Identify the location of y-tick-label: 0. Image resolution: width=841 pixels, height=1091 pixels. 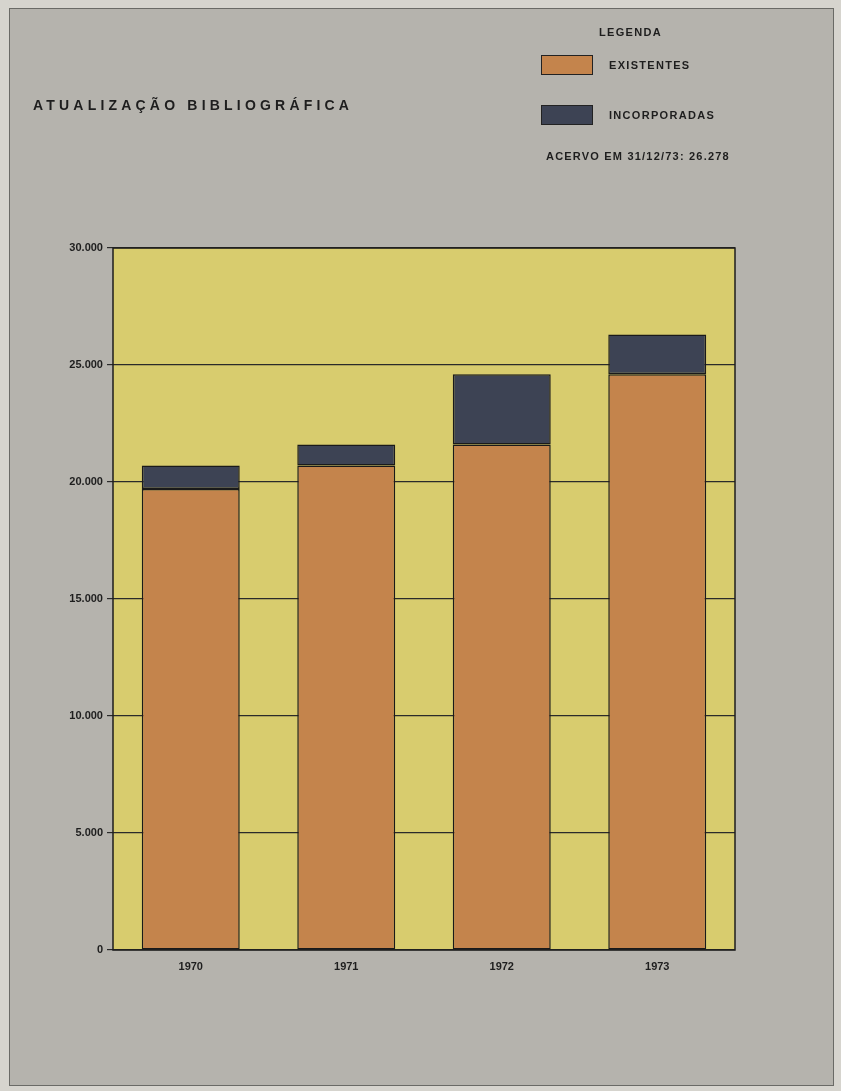
(99, 949).